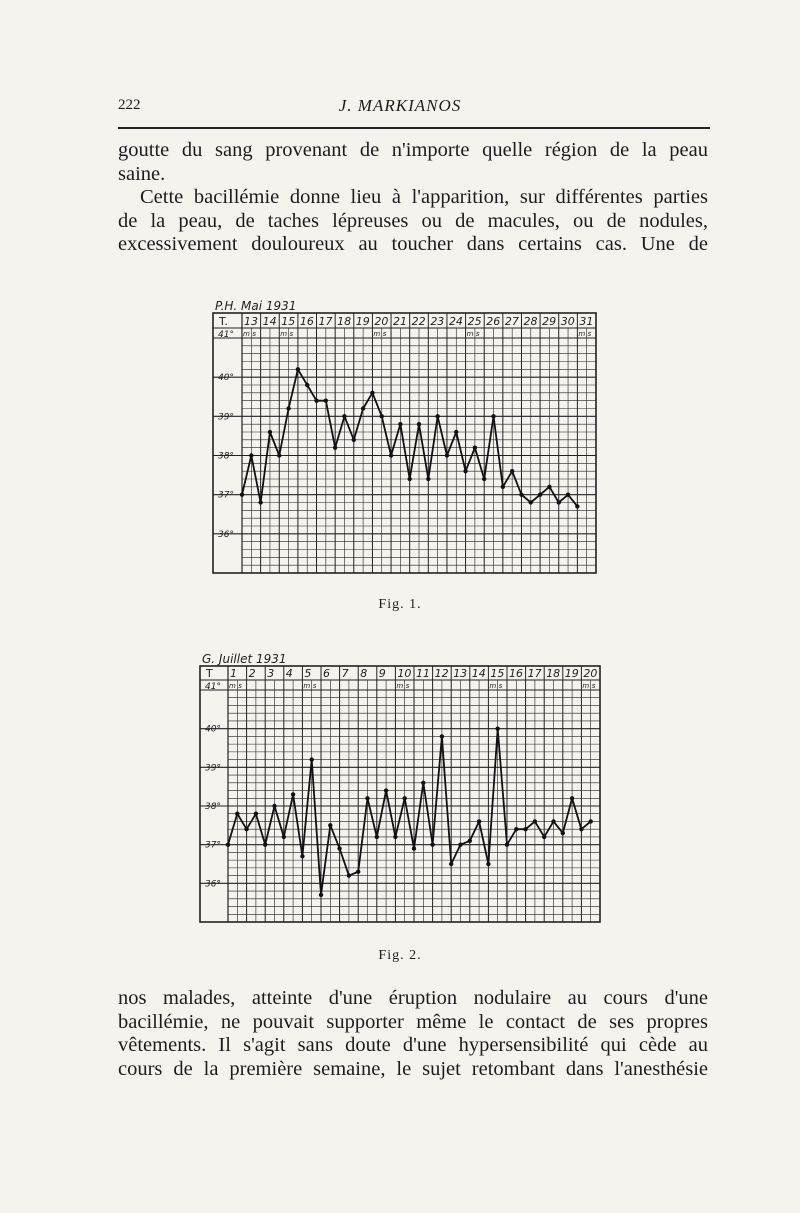  Describe the element at coordinates (344, 321) in the screenshot. I see `day-label: 18` at that location.